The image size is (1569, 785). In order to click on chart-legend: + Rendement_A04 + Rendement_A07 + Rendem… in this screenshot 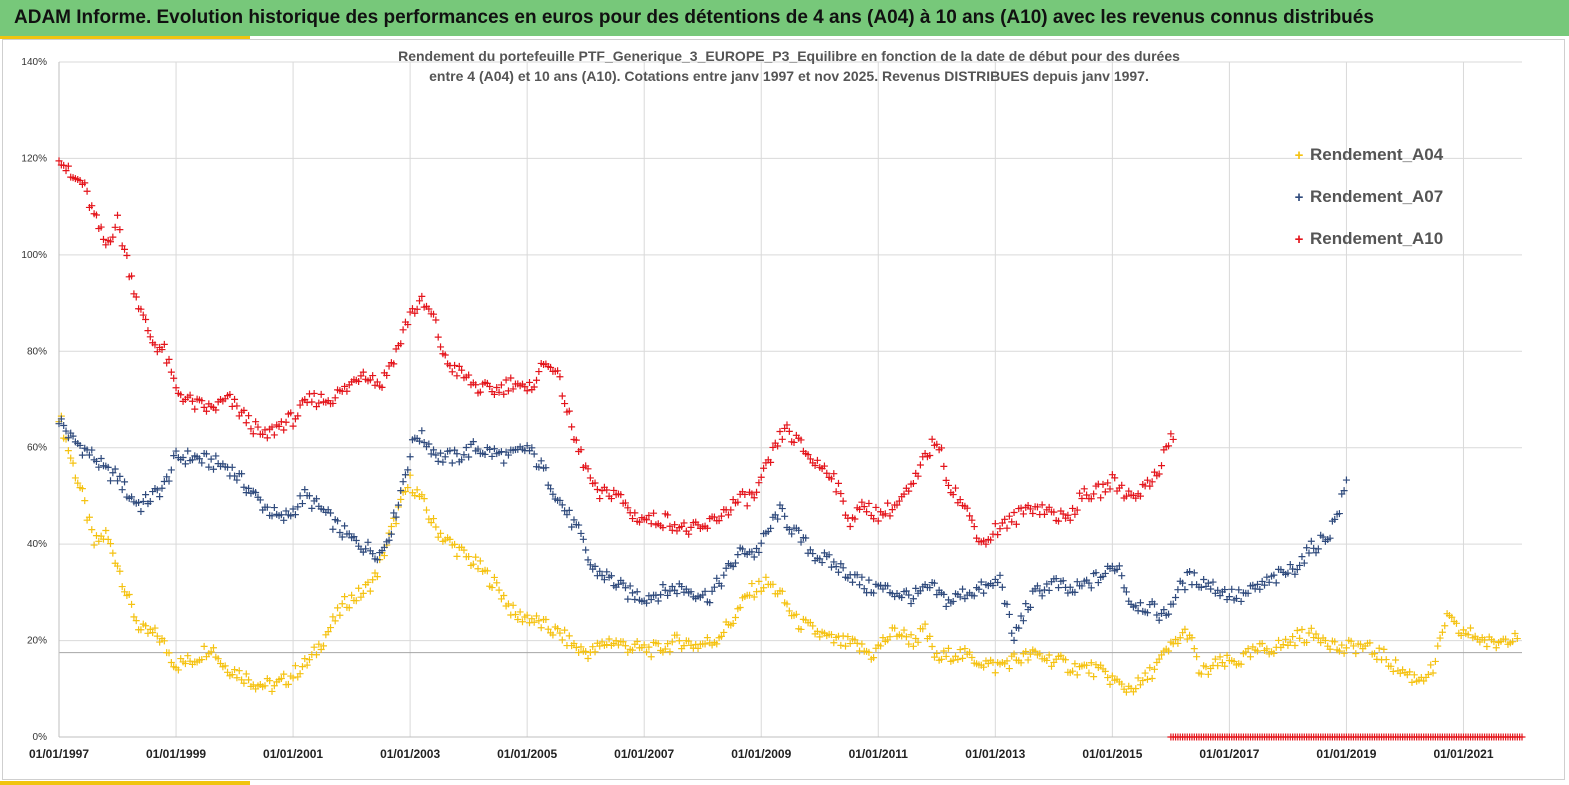, I will do `click(1367, 197)`.